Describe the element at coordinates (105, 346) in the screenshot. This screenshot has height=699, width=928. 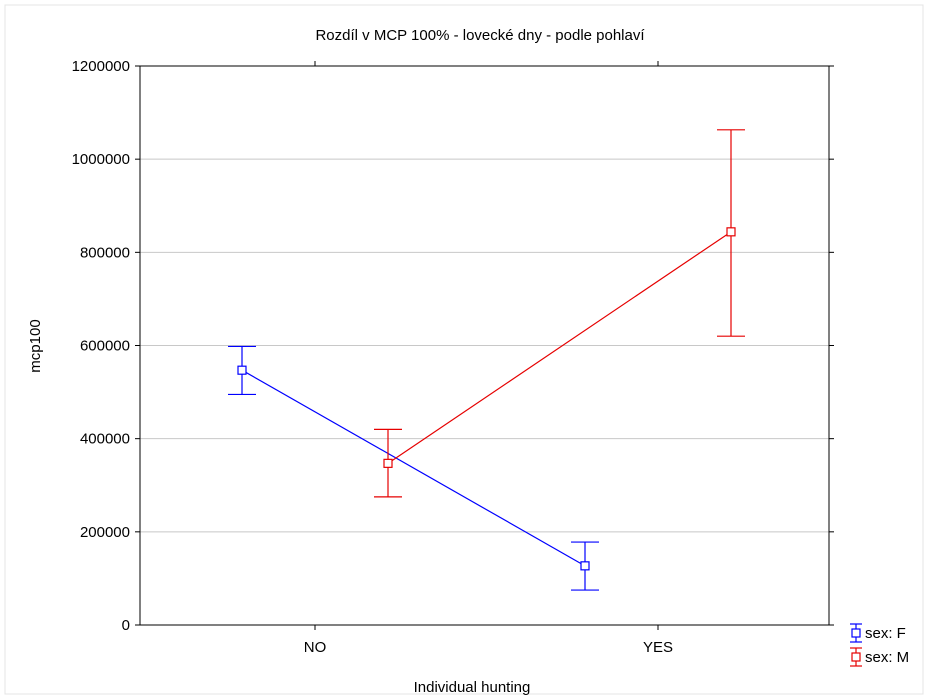
I see `y-tick-label: 600000` at that location.